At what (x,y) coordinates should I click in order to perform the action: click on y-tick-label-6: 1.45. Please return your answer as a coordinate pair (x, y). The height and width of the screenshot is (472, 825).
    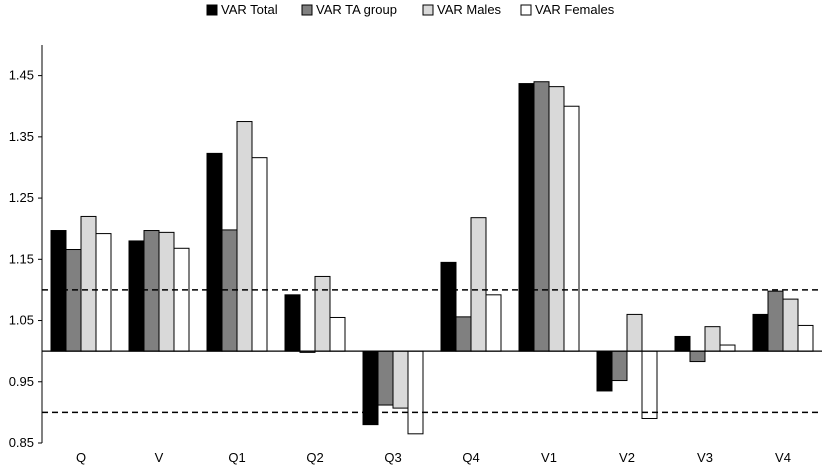
    Looking at the image, I should click on (21, 75).